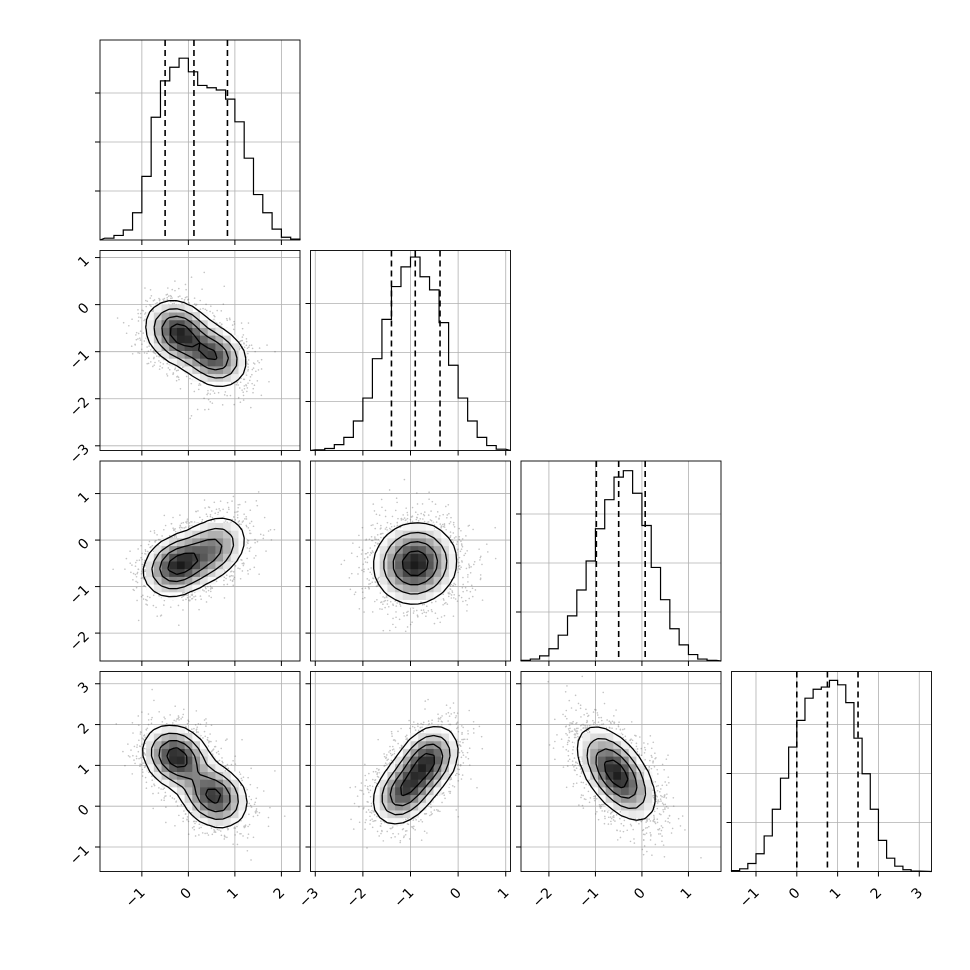 This screenshot has width=970, height=970. What do you see at coordinates (80, 407) in the screenshot?
I see `y-tick-label: −2` at bounding box center [80, 407].